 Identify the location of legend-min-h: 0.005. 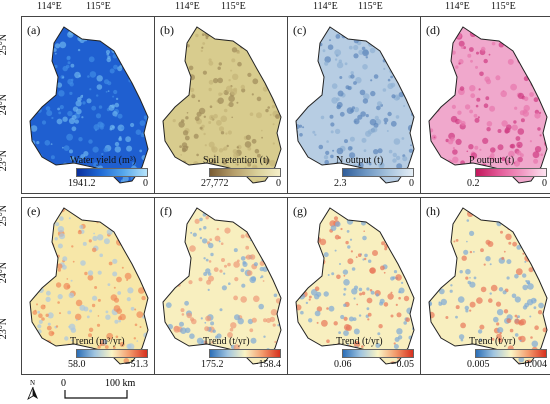
(478, 364).